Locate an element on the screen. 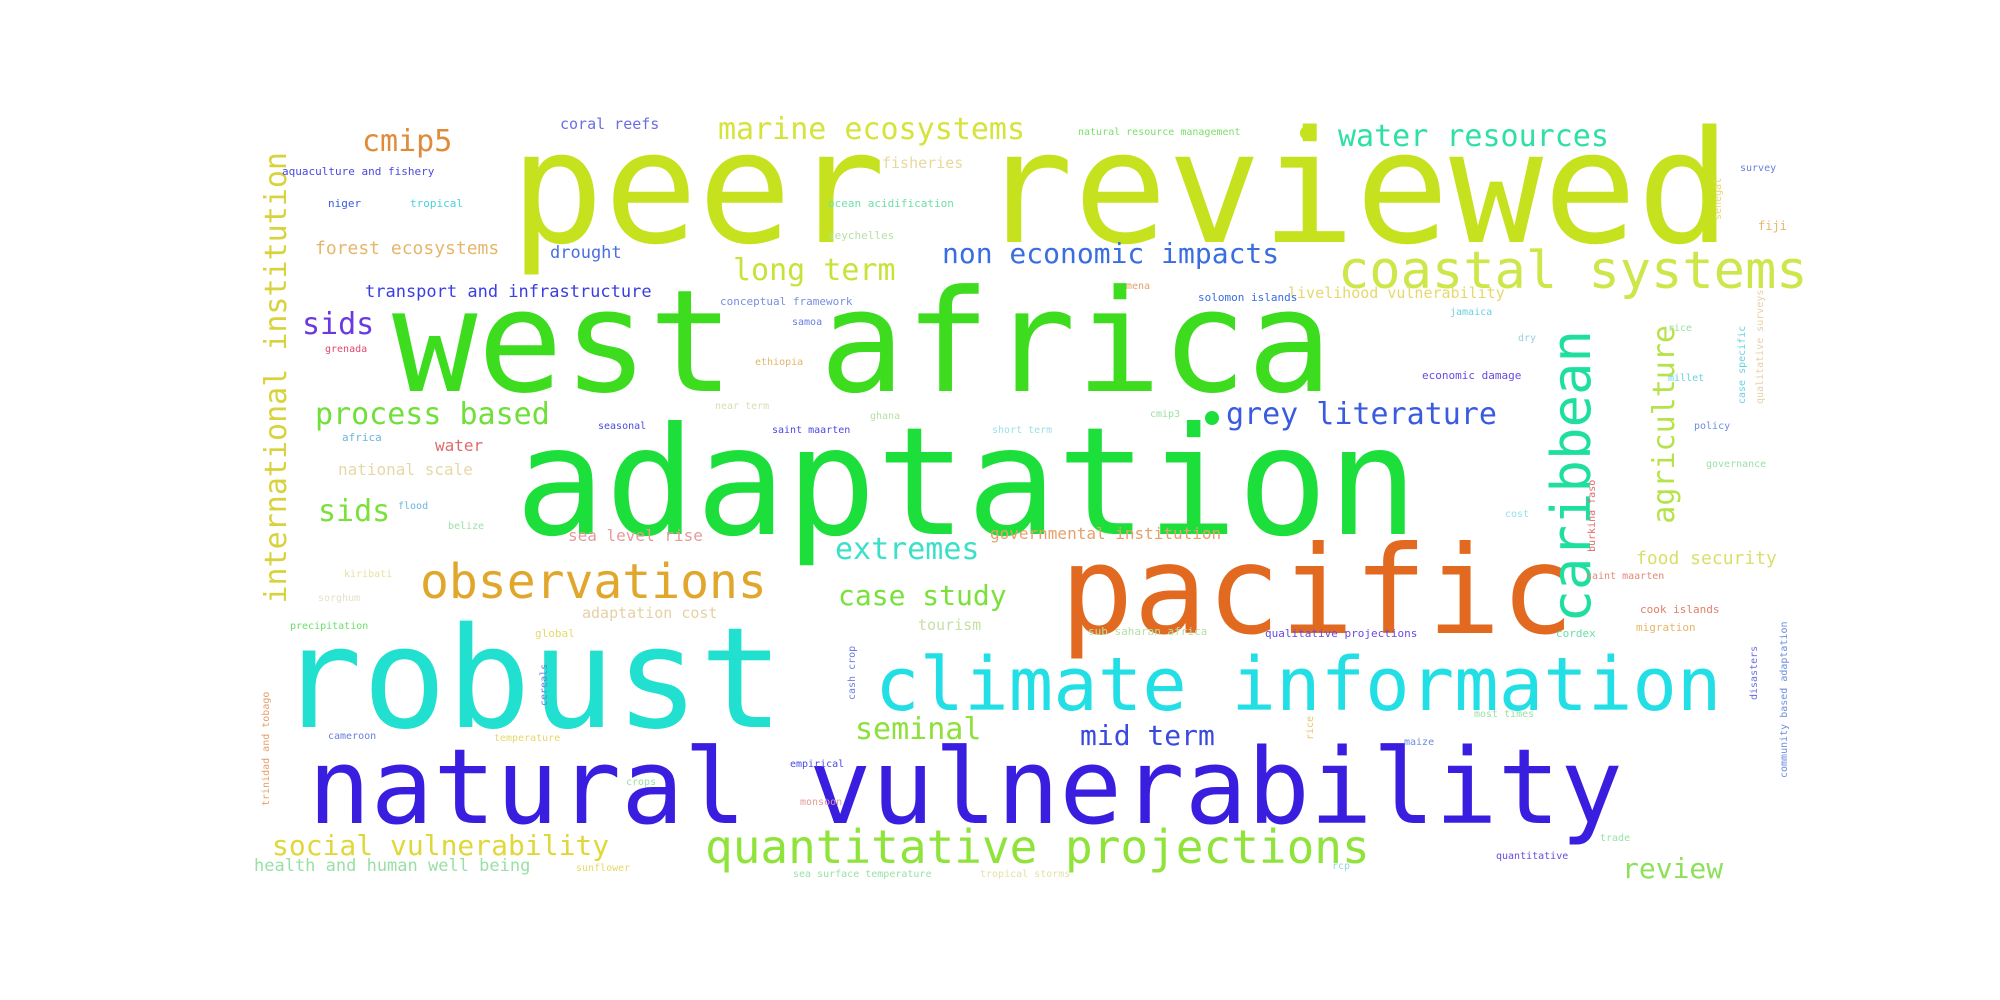 The height and width of the screenshot is (1000, 2000). word-mid-term: mid term is located at coordinates (1147, 735).